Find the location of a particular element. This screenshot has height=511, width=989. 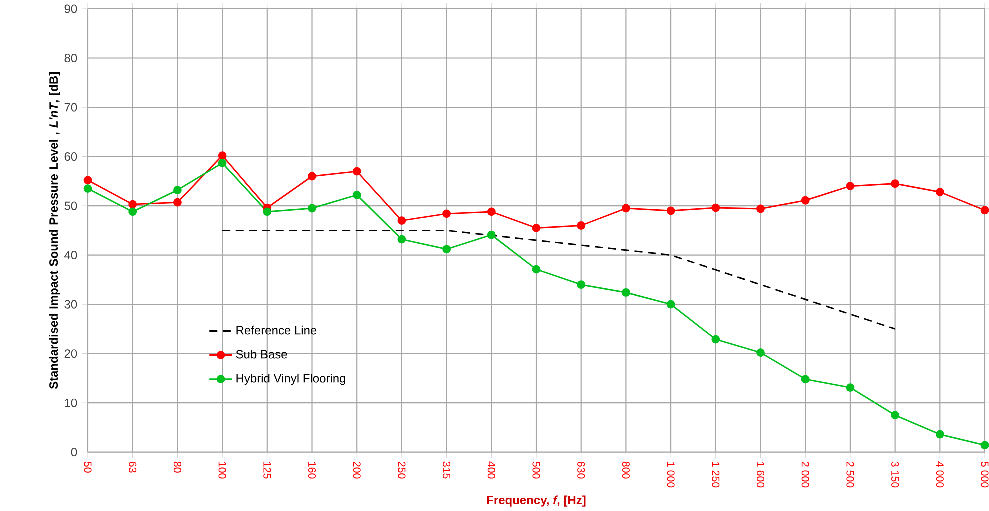

y-tick-label: 20 is located at coordinates (71, 354).